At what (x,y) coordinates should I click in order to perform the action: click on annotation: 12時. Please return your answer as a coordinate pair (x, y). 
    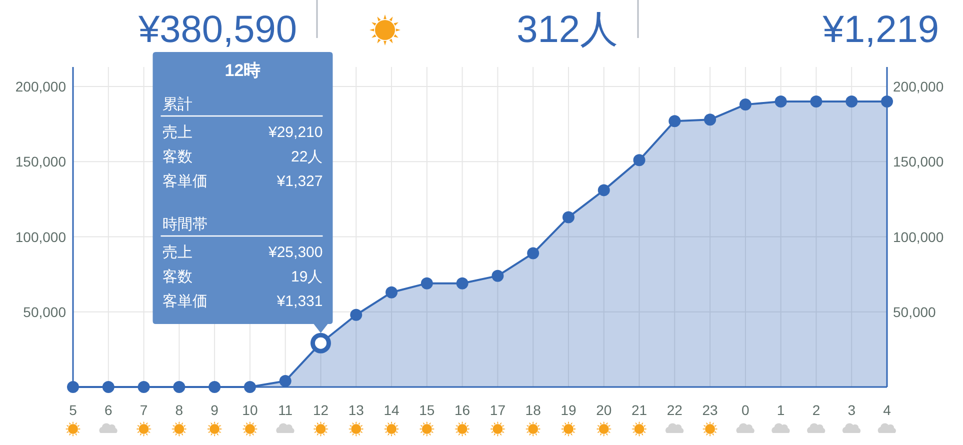
    Looking at the image, I should click on (242, 70).